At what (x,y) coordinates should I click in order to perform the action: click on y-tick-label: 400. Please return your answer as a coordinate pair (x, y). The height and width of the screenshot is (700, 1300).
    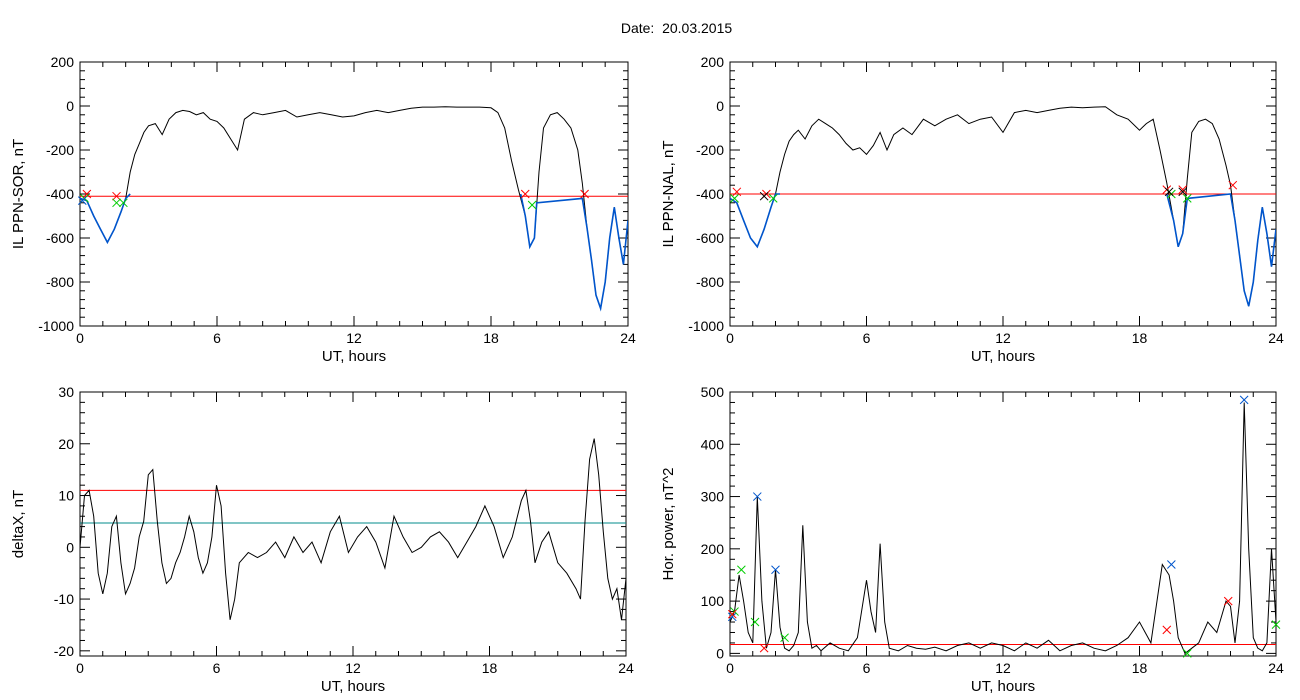
    Looking at the image, I should click on (713, 444).